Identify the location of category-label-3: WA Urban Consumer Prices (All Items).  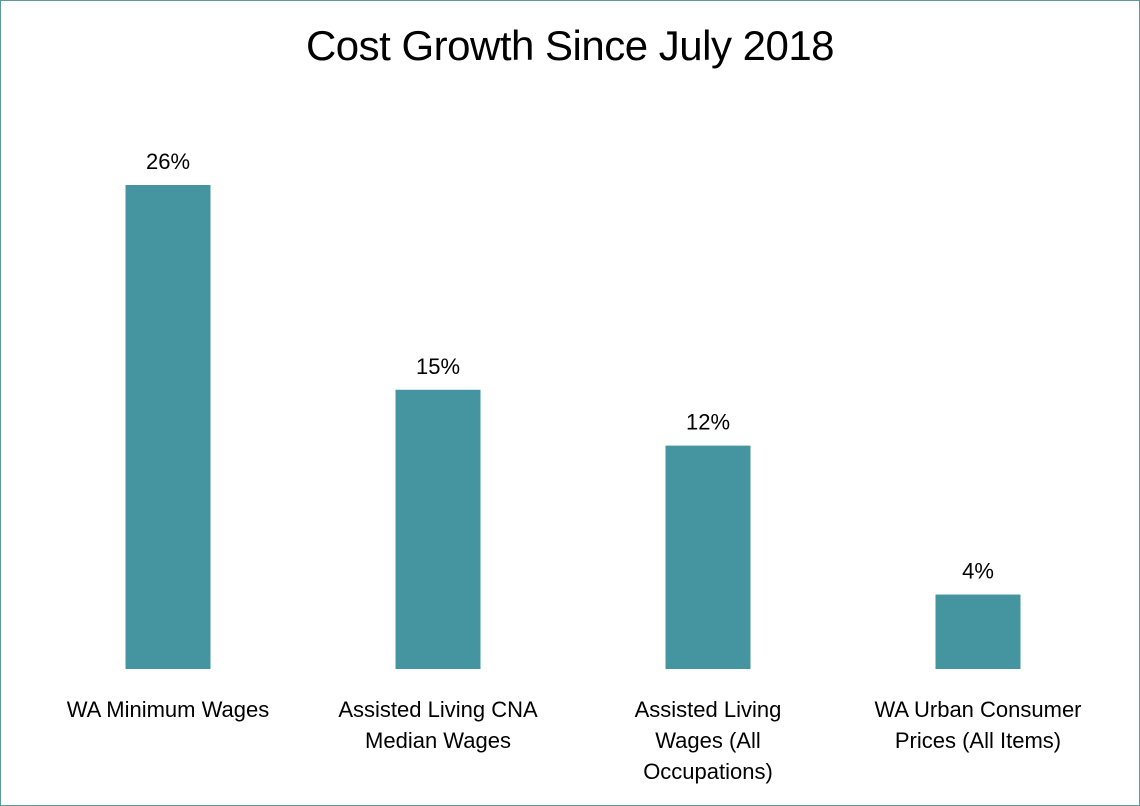
(977, 725).